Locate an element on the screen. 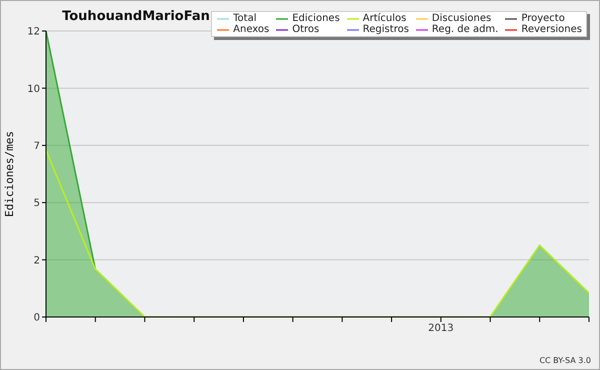 The image size is (600, 370). x-tick-label: 2013 is located at coordinates (441, 328).